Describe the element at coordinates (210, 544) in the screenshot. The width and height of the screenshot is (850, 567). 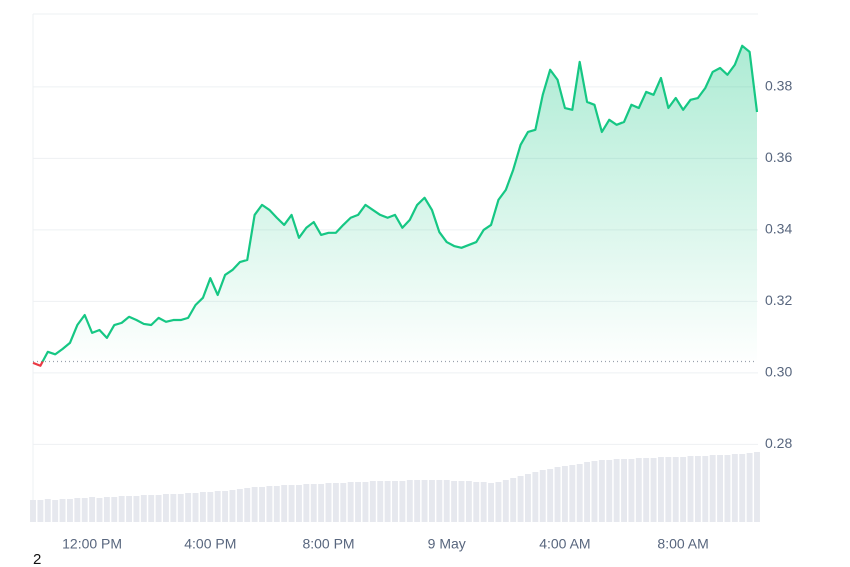
I see `x-tick-label: 4:00 PM` at that location.